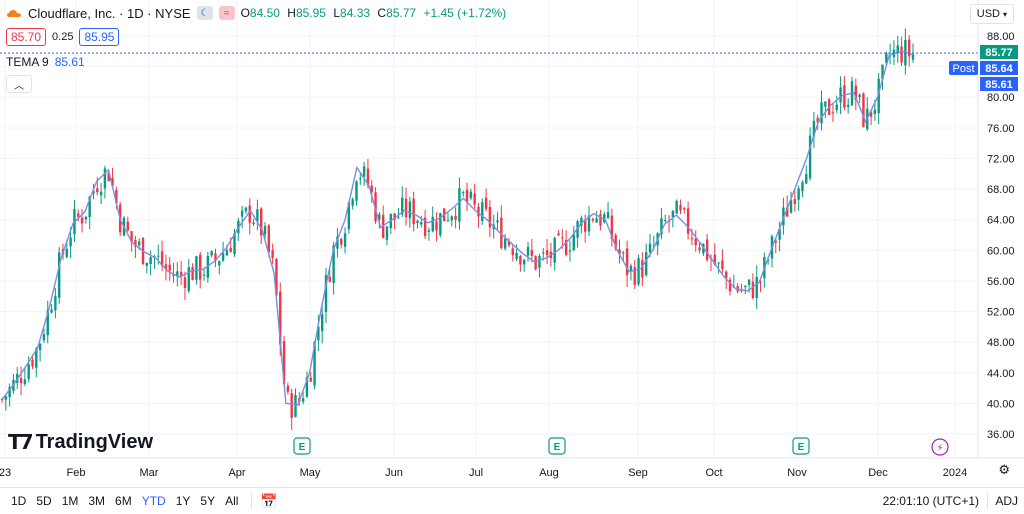 This screenshot has width=1024, height=514. Describe the element at coordinates (999, 85) in the screenshot. I see `tema-price-label: 85.61` at that location.